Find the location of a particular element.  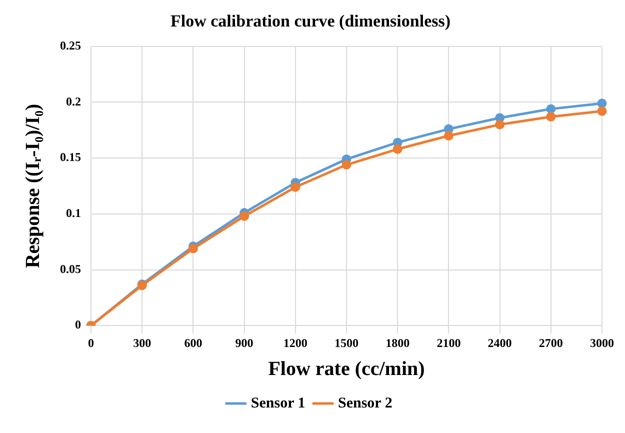

x-tick-label: 2700 is located at coordinates (550, 343).